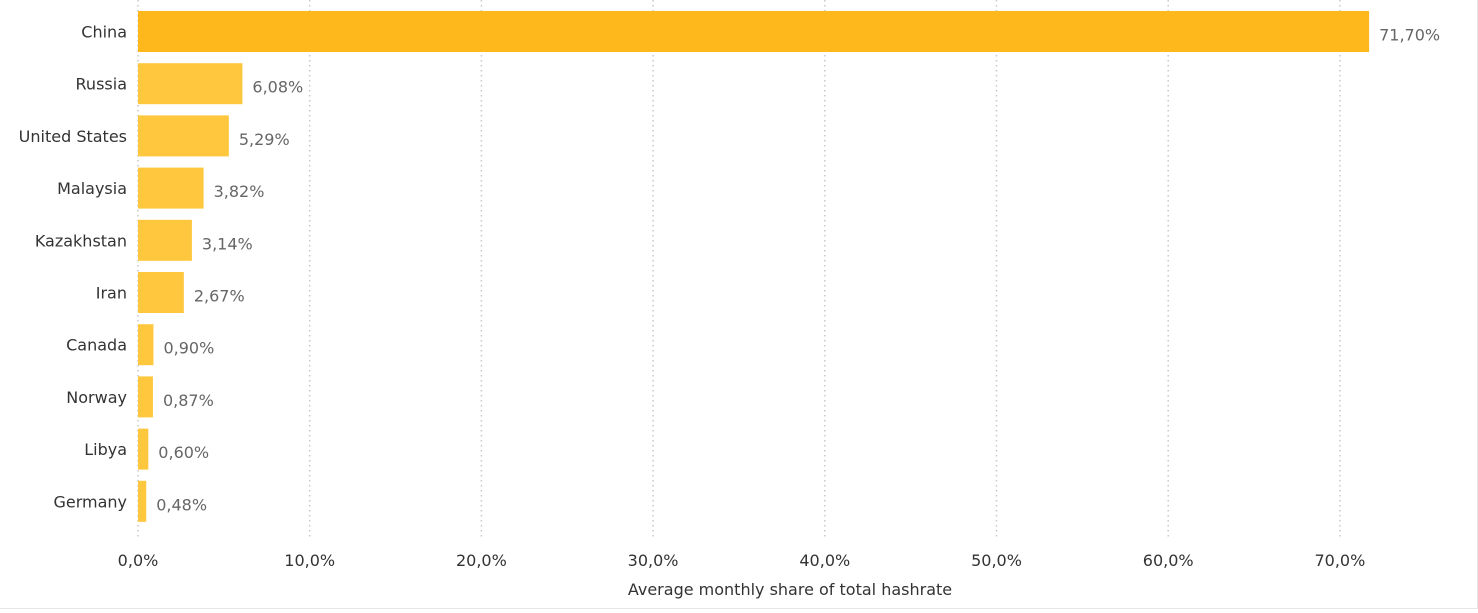  I want to click on value-label: 0,48%, so click(181, 504).